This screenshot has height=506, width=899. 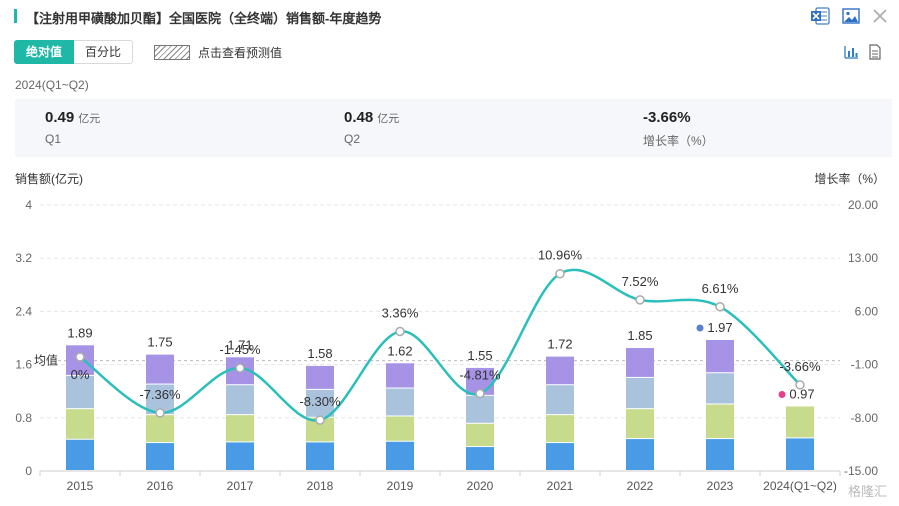 What do you see at coordinates (23, 311) in the screenshot?
I see `y-tick-label: 2.4` at bounding box center [23, 311].